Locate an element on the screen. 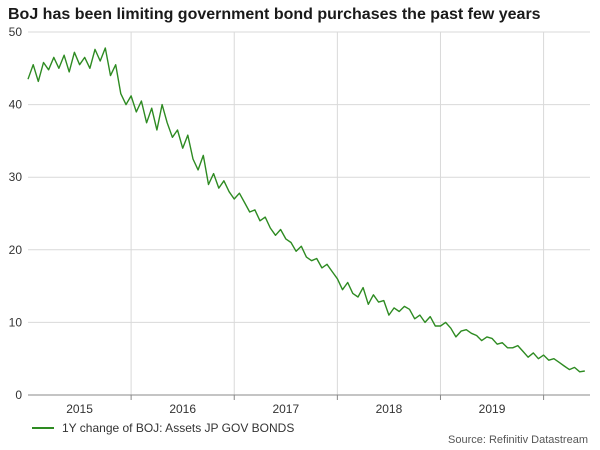  y-tick-label: 40 is located at coordinates (16, 105).